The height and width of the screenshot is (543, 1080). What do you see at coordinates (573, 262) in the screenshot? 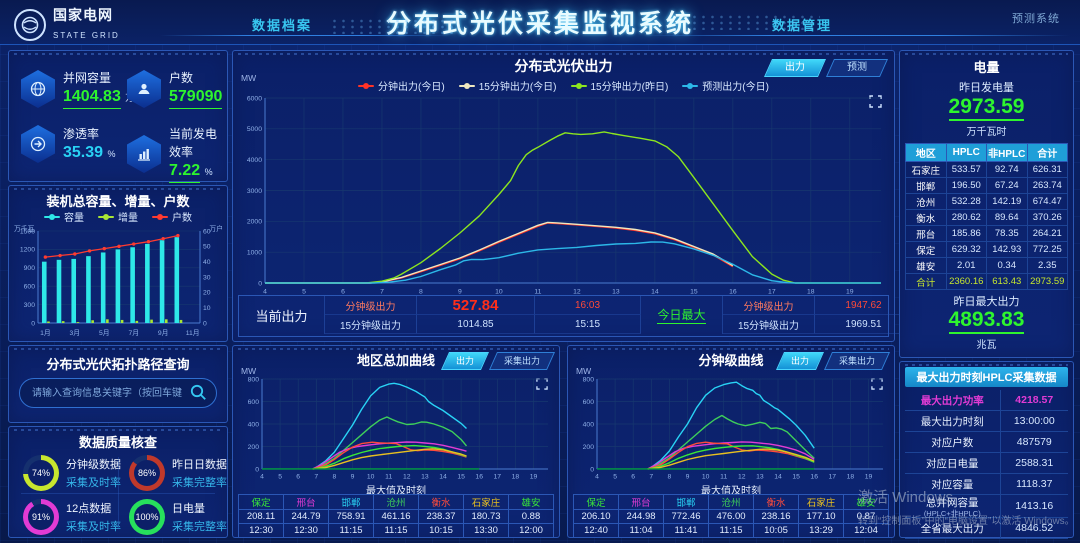
I see `series-预测出力(今日)` at bounding box center [573, 262].